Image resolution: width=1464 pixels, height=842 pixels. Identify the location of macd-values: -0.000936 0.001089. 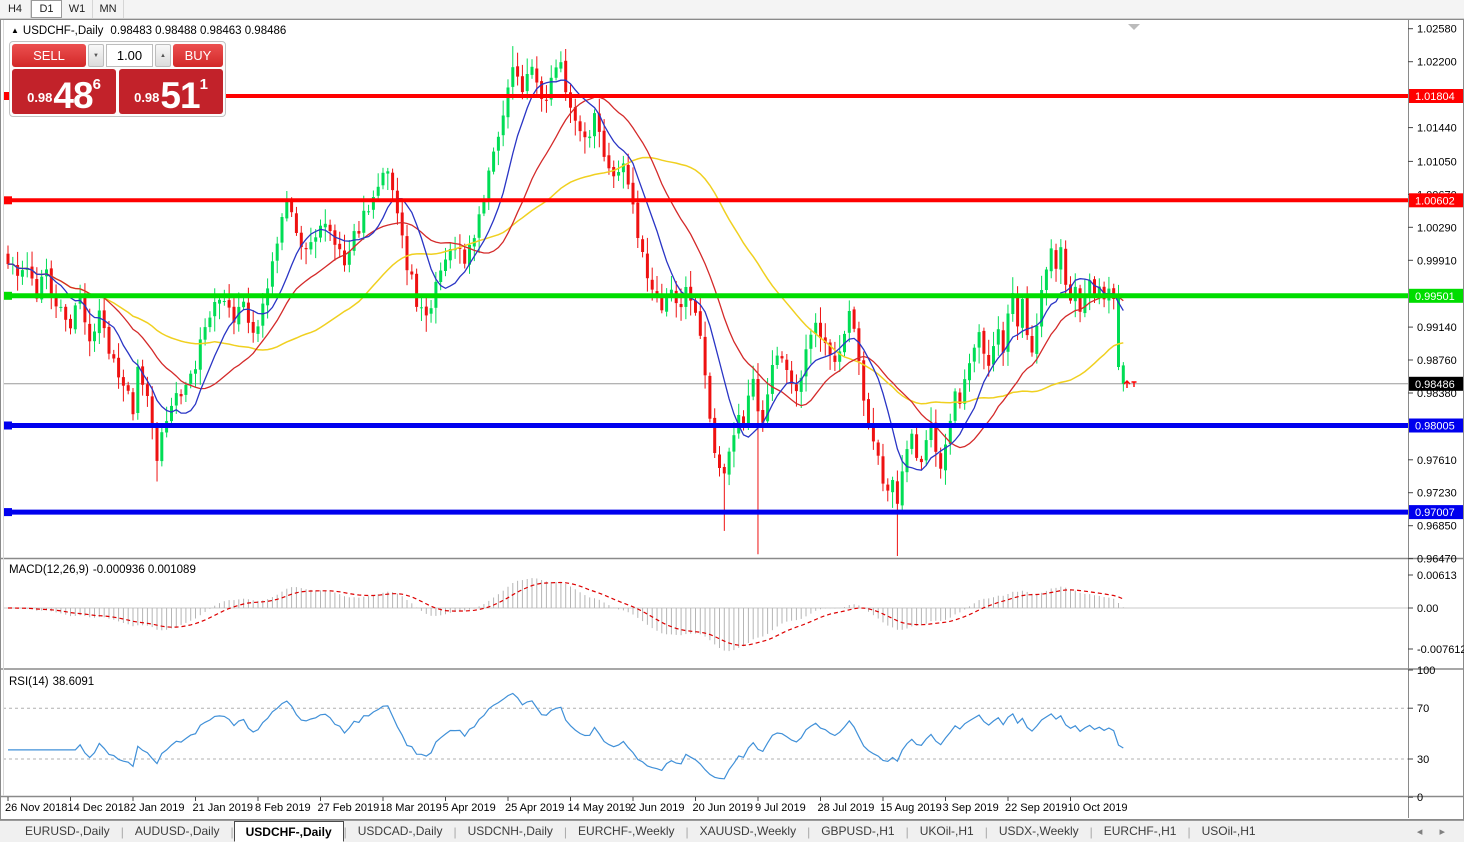
(144, 570).